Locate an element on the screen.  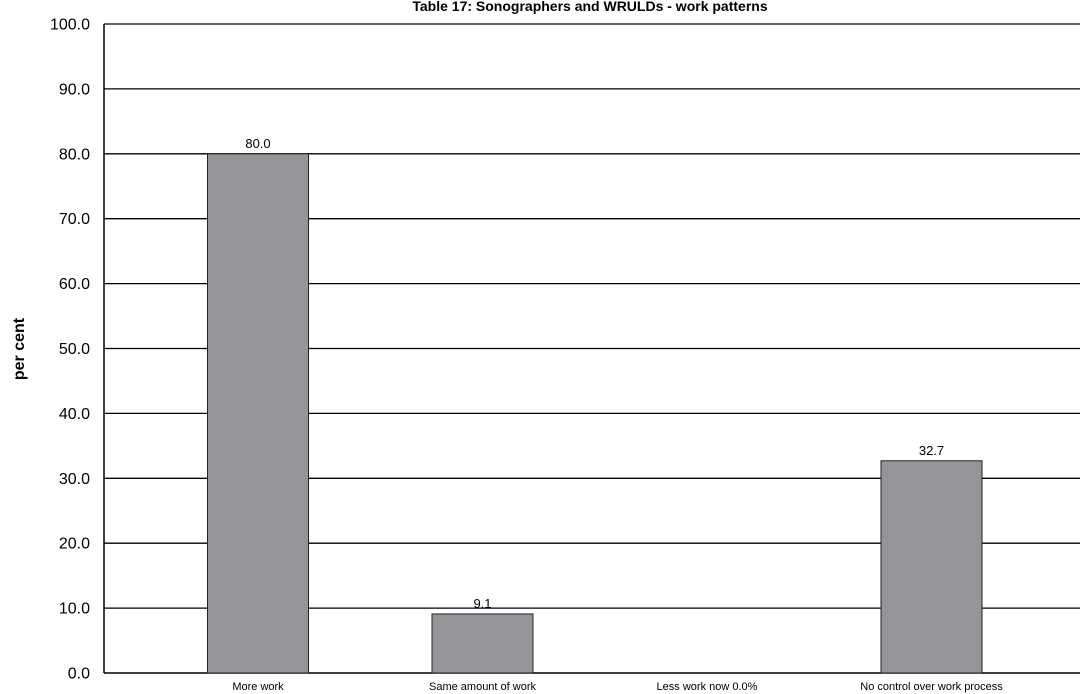
y-tick-label: 90.0 is located at coordinates (74, 89).